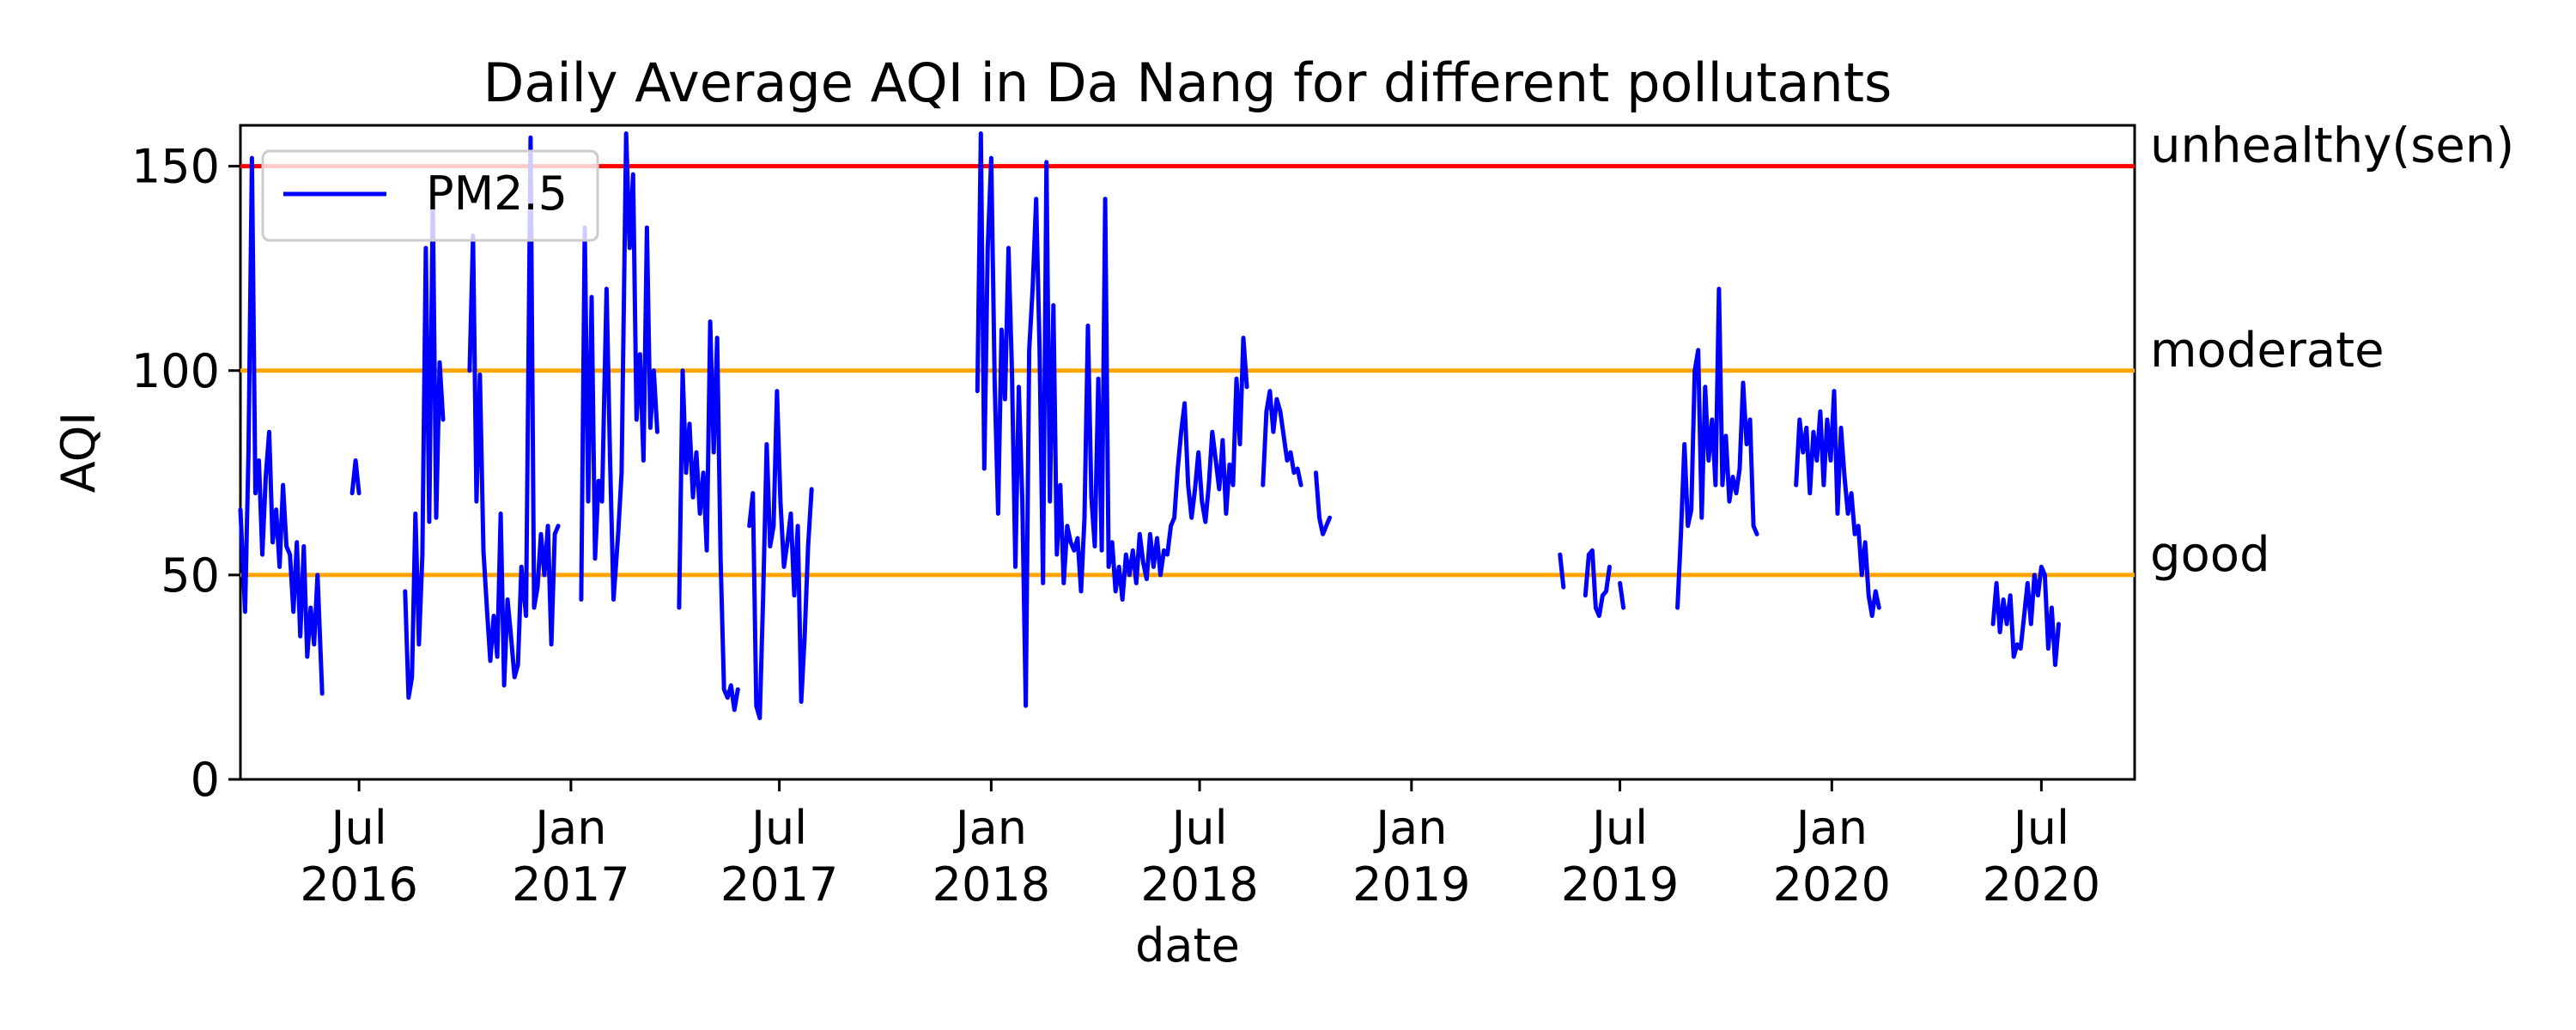 This screenshot has width=2576, height=1030. I want to click on legend-label-pm25: PM2.5, so click(497, 194).